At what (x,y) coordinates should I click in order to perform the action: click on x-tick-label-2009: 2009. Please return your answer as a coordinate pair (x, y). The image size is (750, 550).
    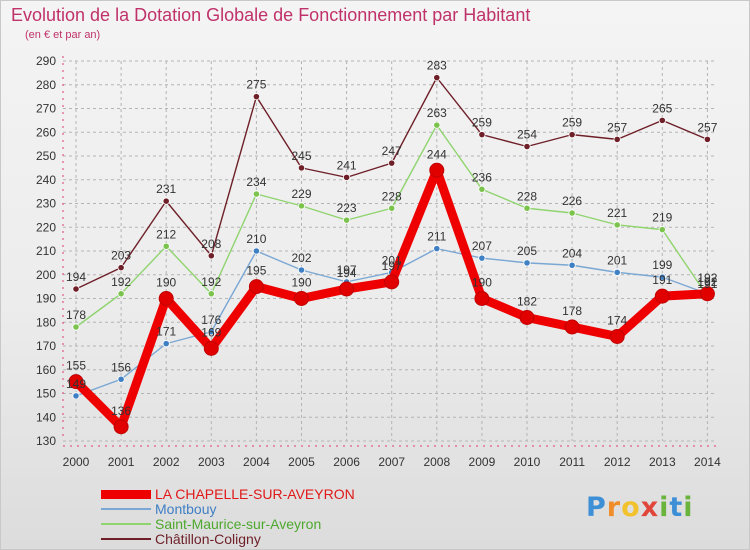
    Looking at the image, I should click on (482, 462).